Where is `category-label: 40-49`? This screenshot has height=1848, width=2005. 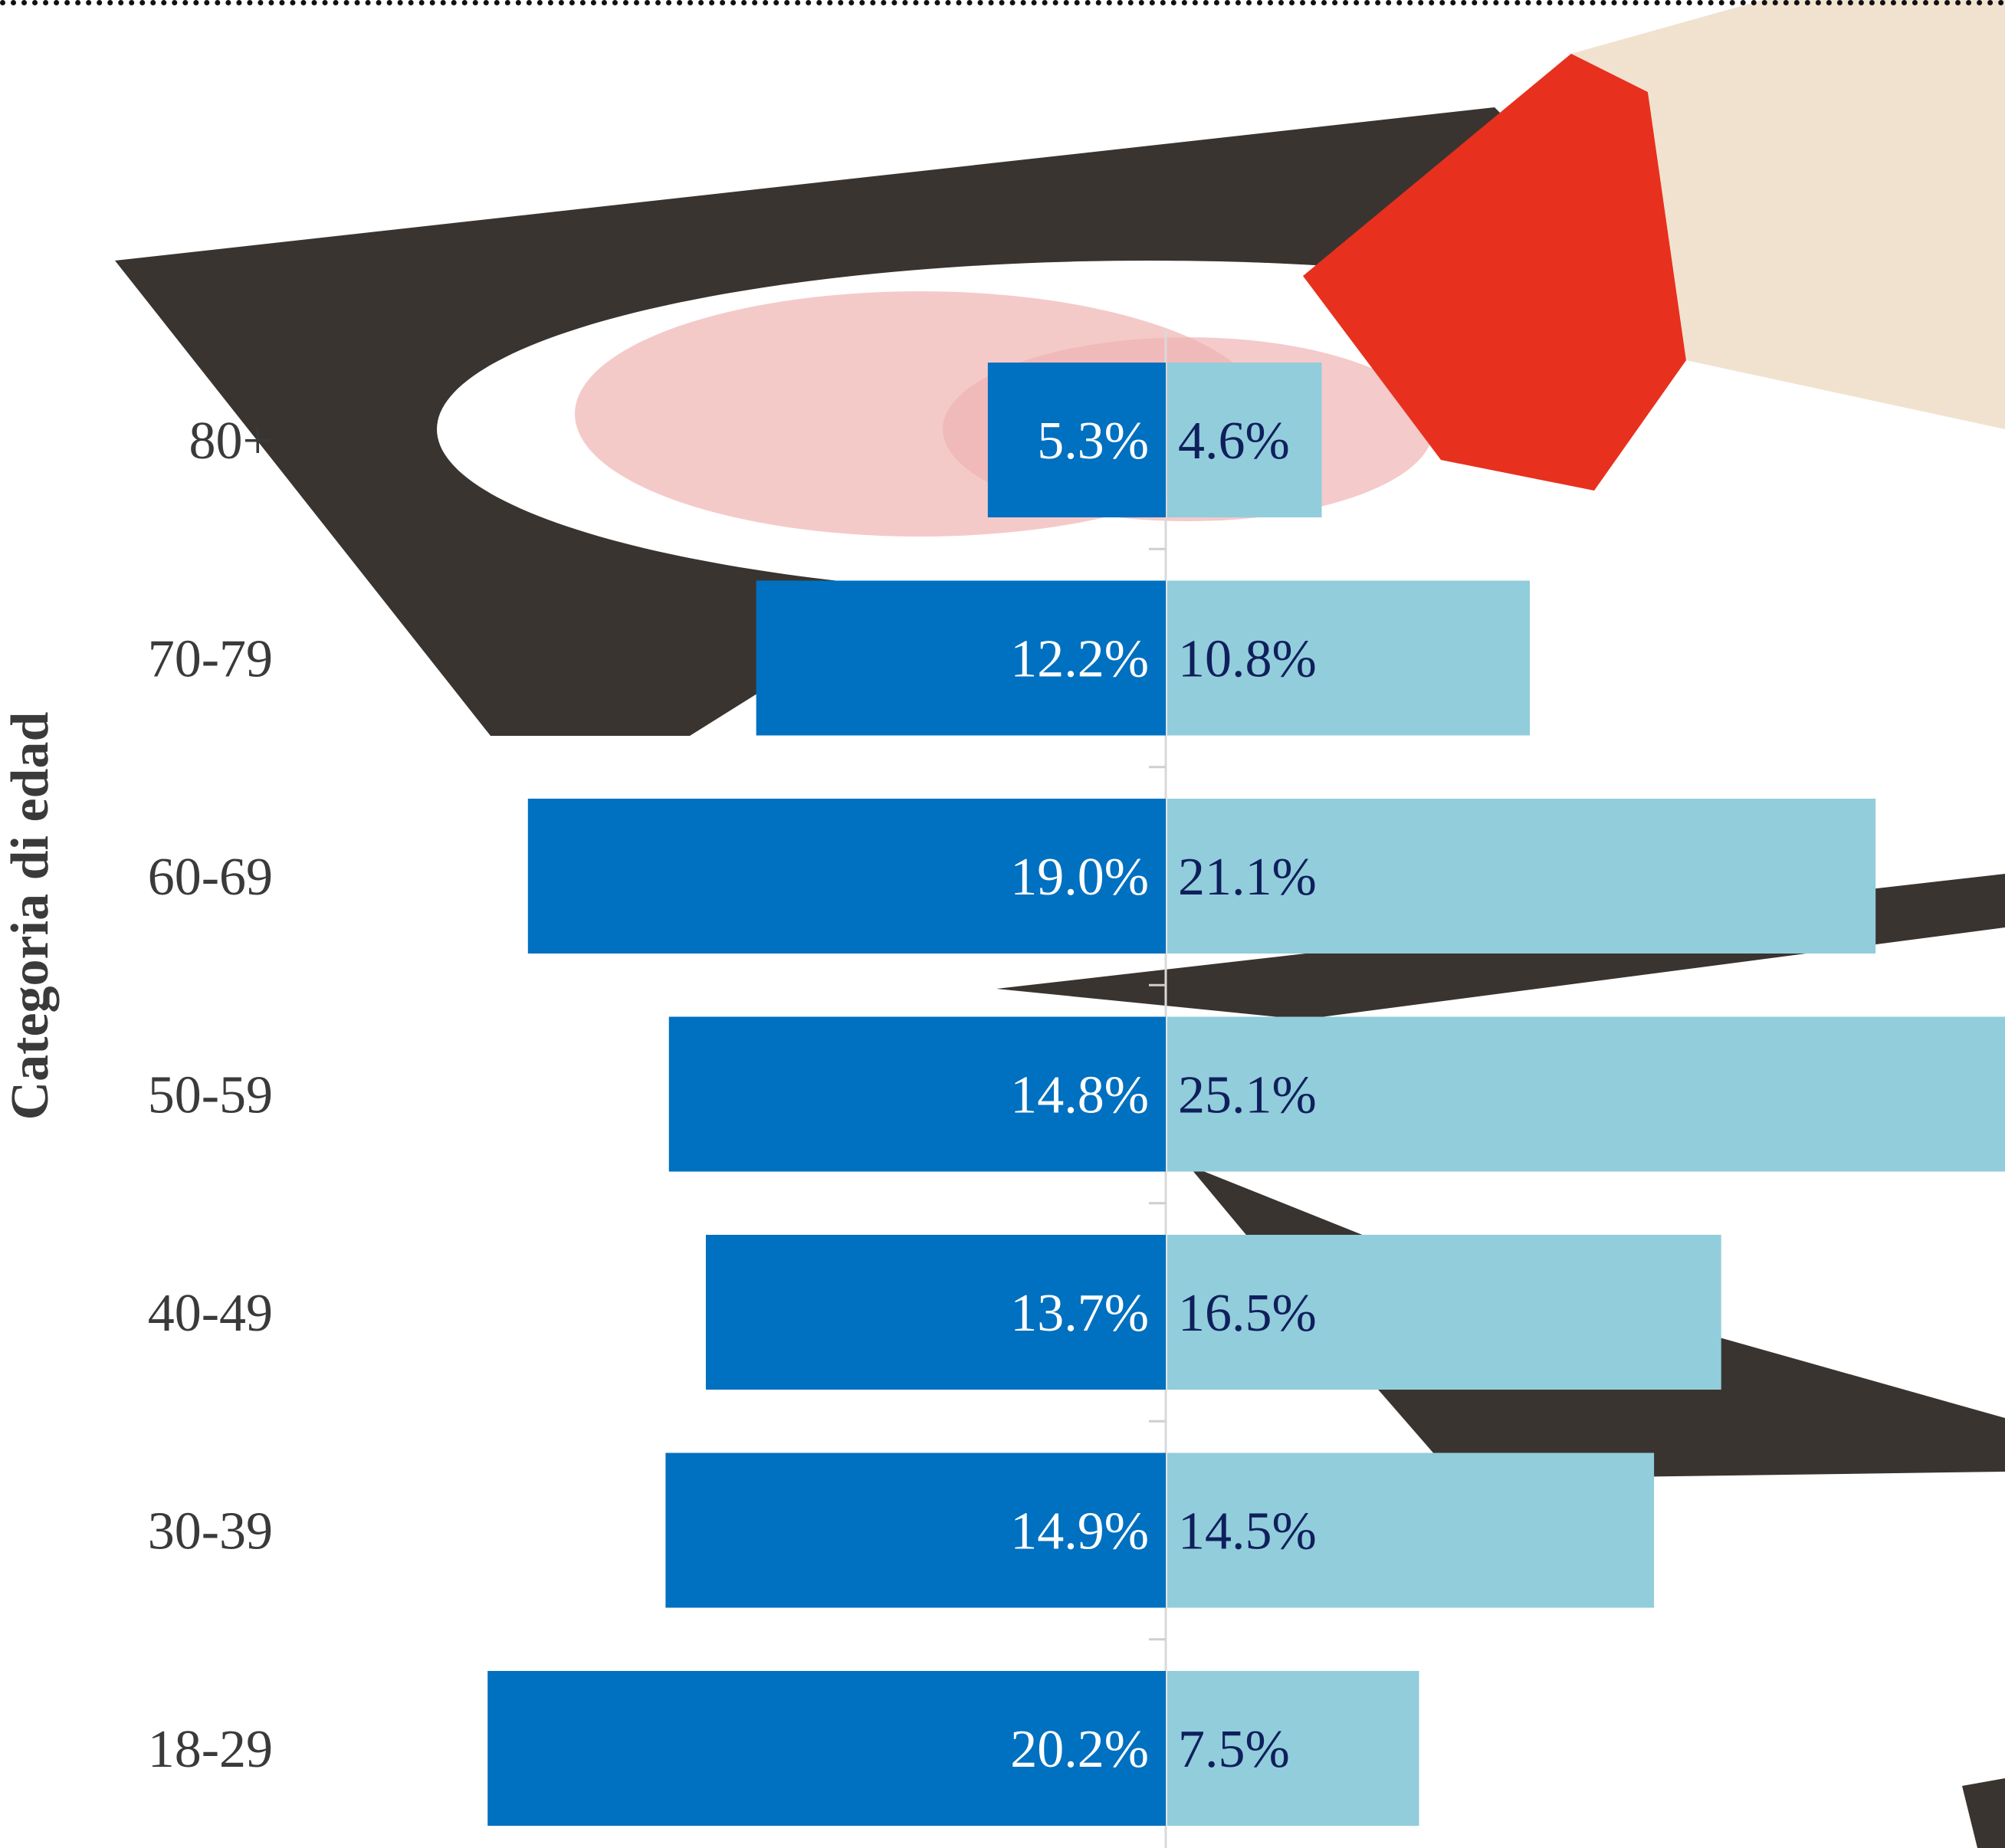
category-label: 40-49 is located at coordinates (210, 1313).